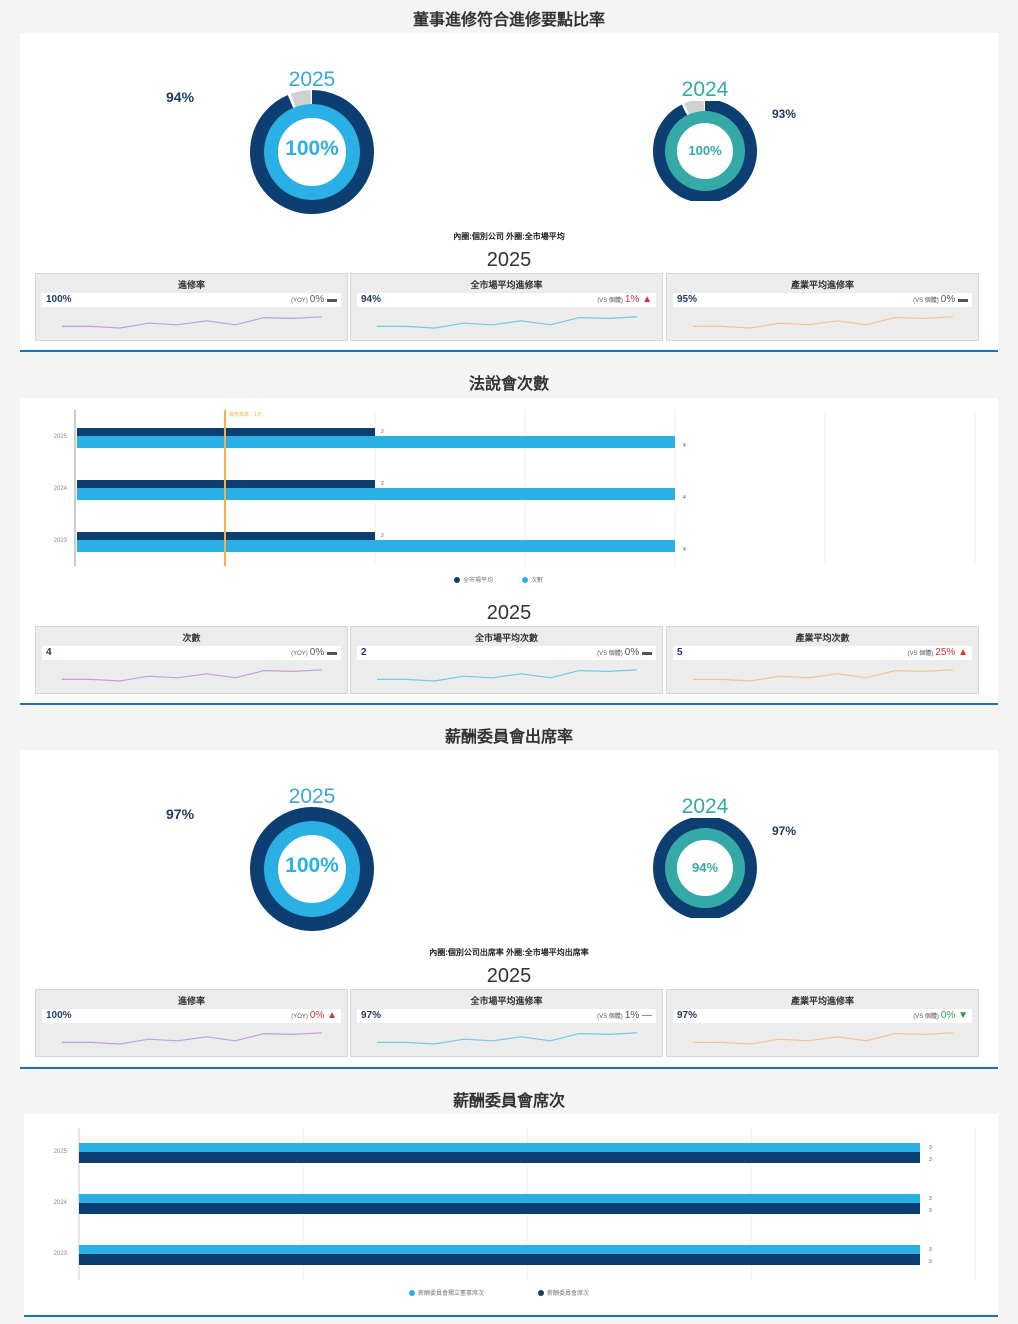 Image resolution: width=1018 pixels, height=1324 pixels. I want to click on card-title: 全市場平均進修率, so click(506, 1001).